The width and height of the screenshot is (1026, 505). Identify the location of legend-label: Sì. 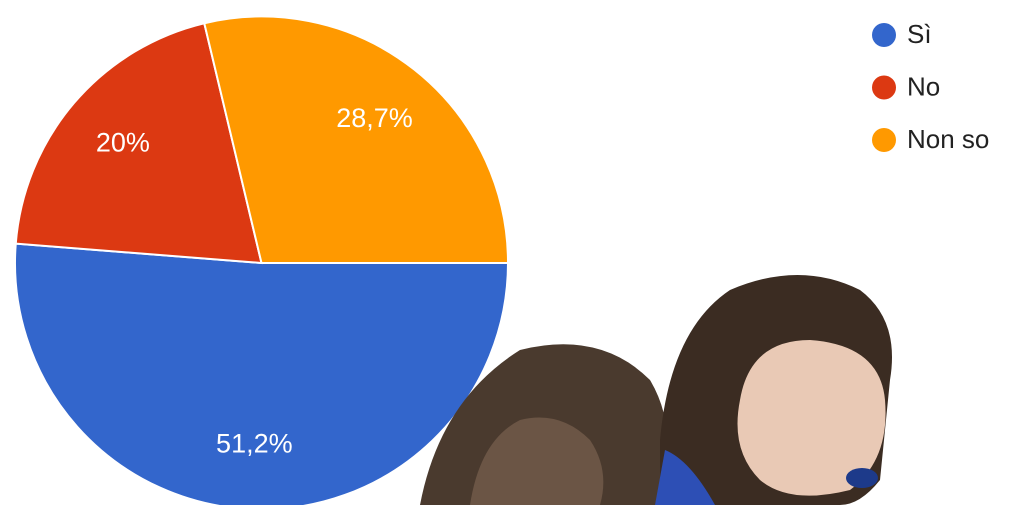
(919, 34).